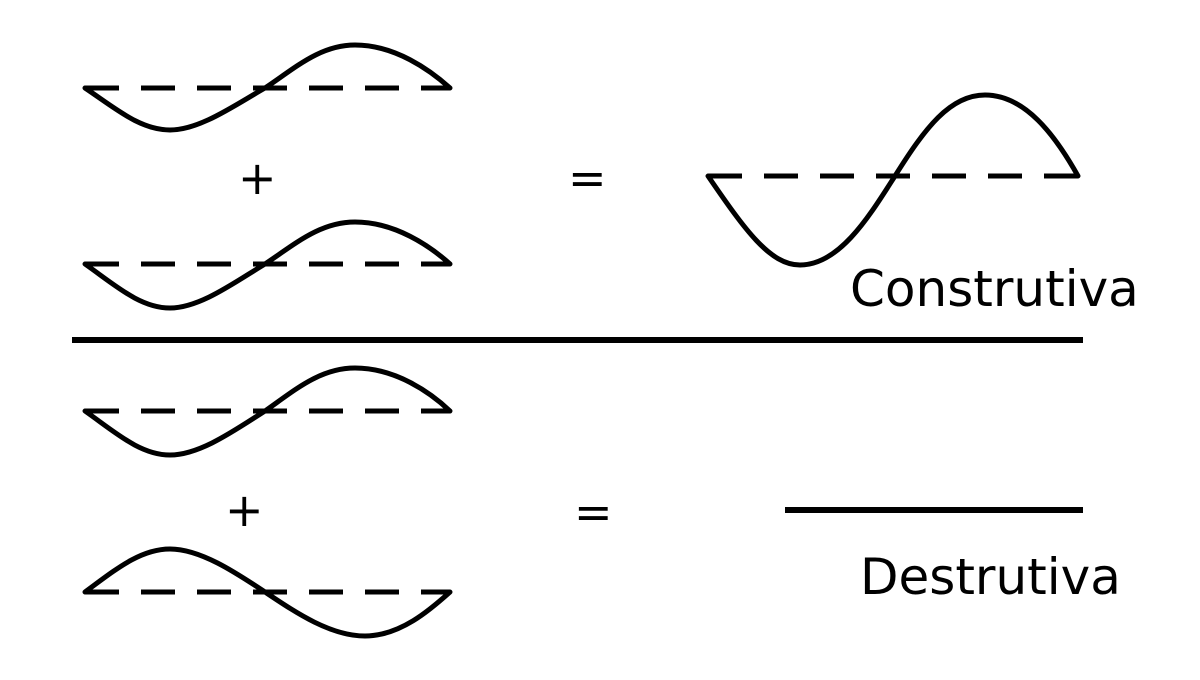  I want to click on destructive-label: Destrutiva, so click(990, 577).